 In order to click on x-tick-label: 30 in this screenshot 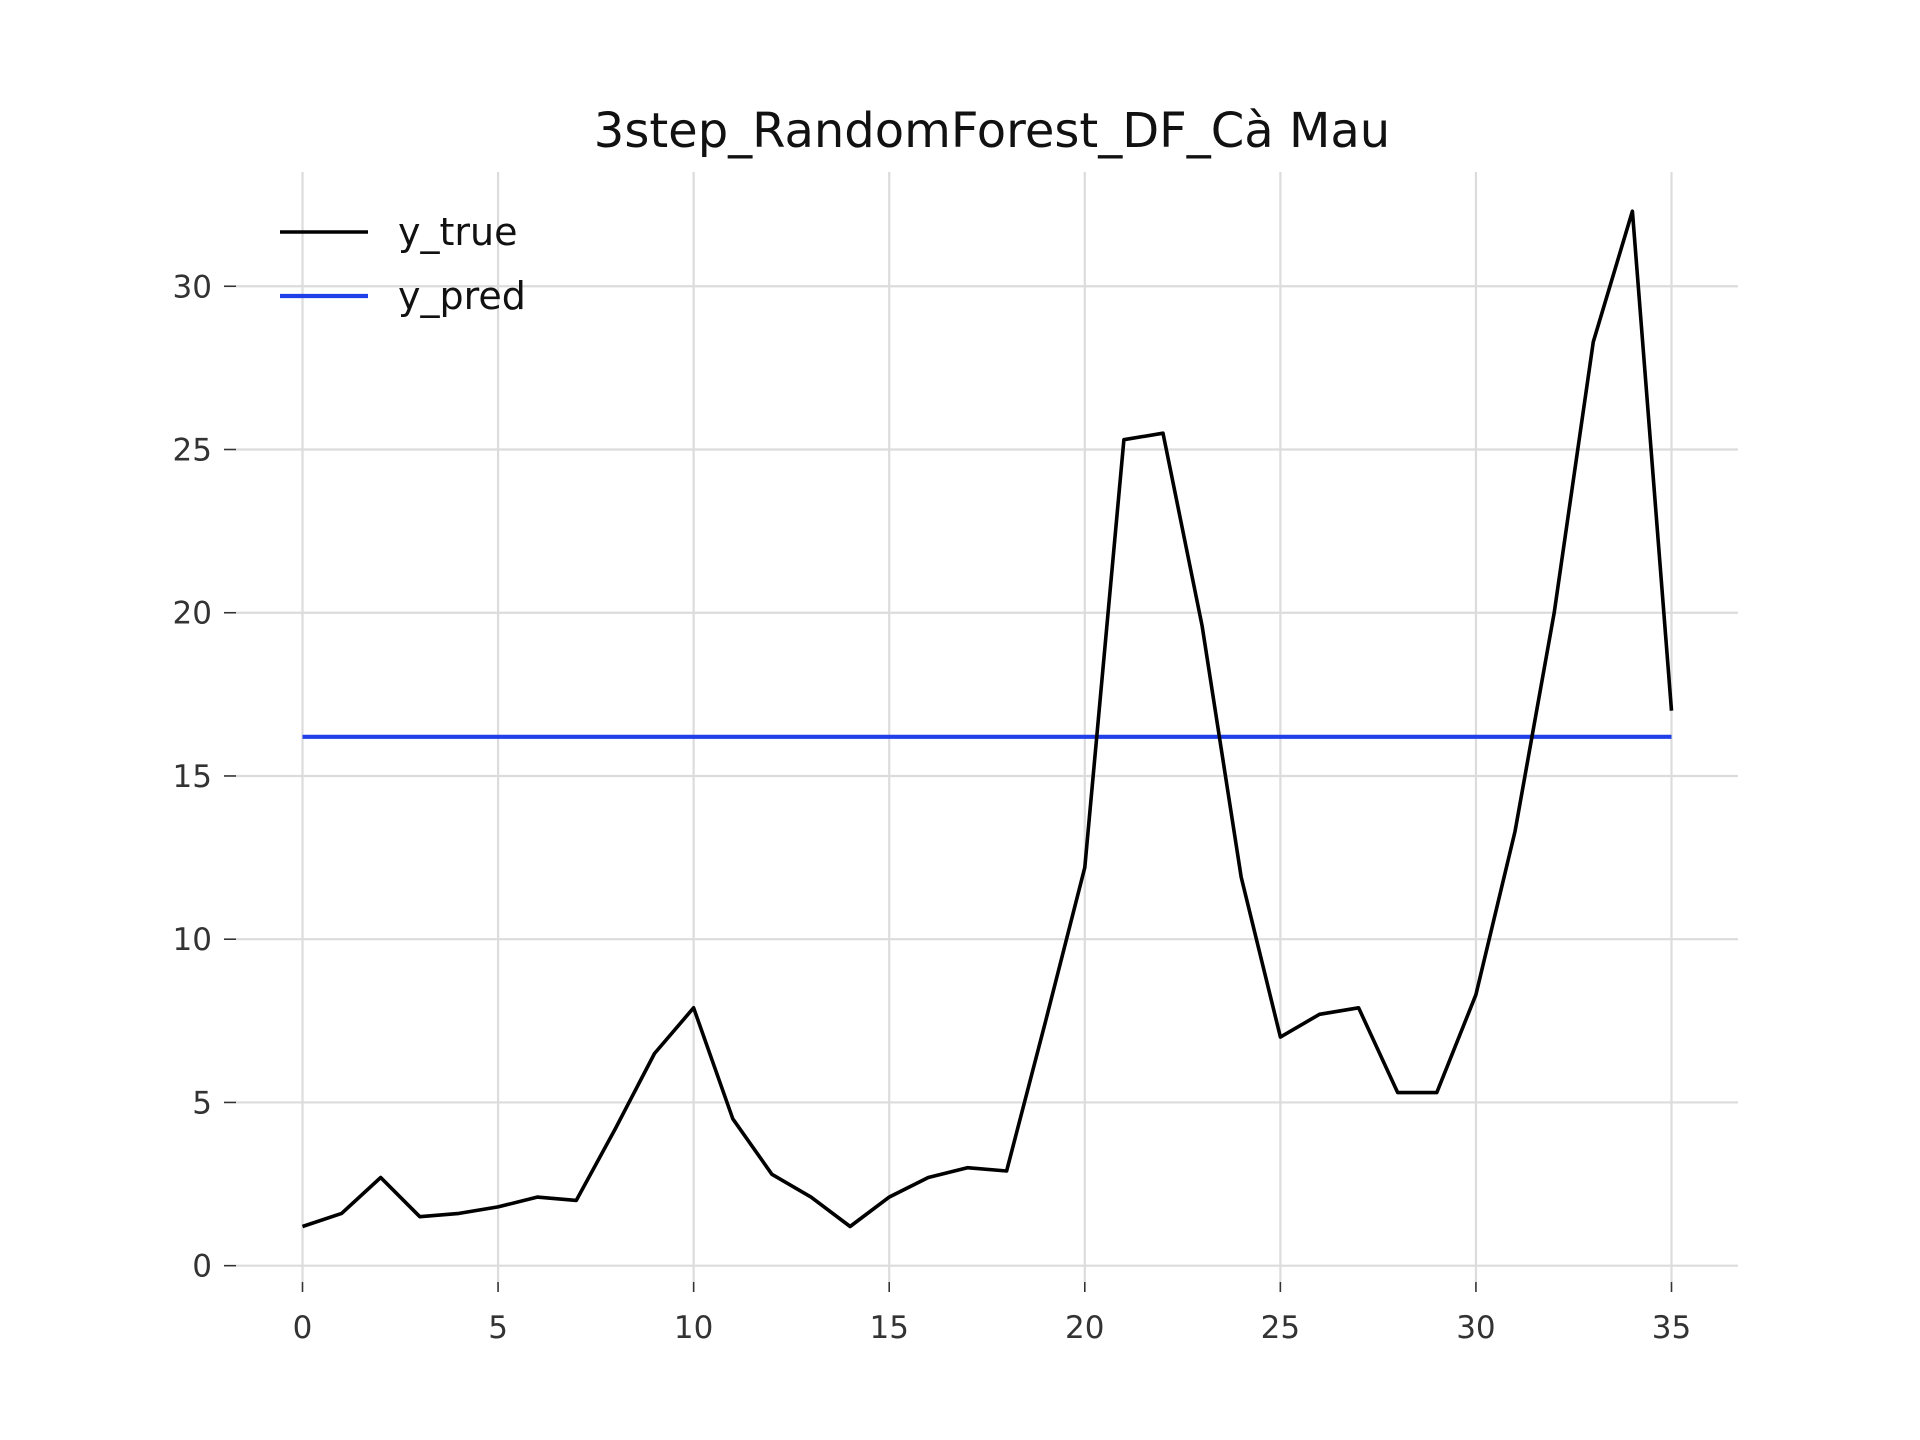, I will do `click(1475, 1328)`.